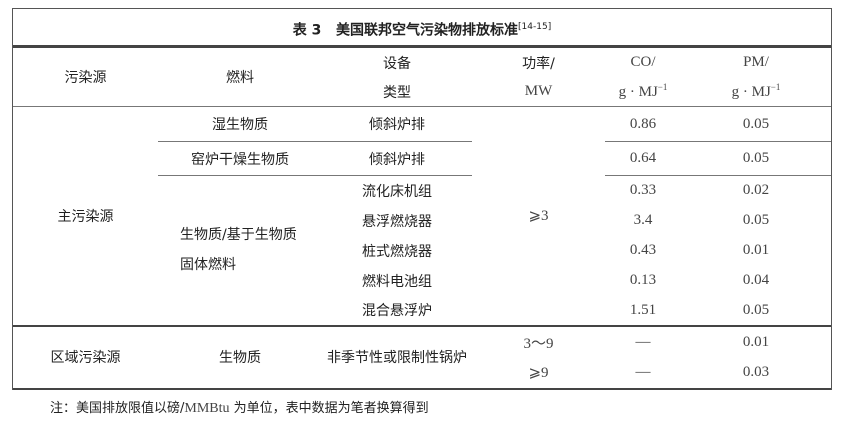 The image size is (845, 421). I want to click on device-cell: 桩式燃烧器, so click(397, 251).